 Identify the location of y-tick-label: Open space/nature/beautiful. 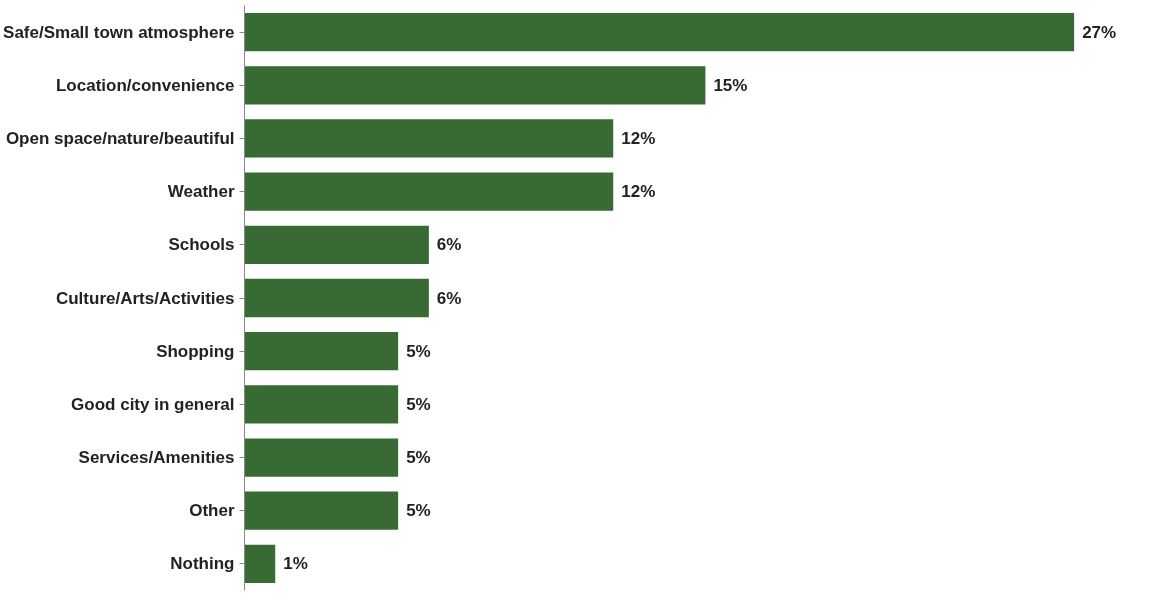
(120, 138).